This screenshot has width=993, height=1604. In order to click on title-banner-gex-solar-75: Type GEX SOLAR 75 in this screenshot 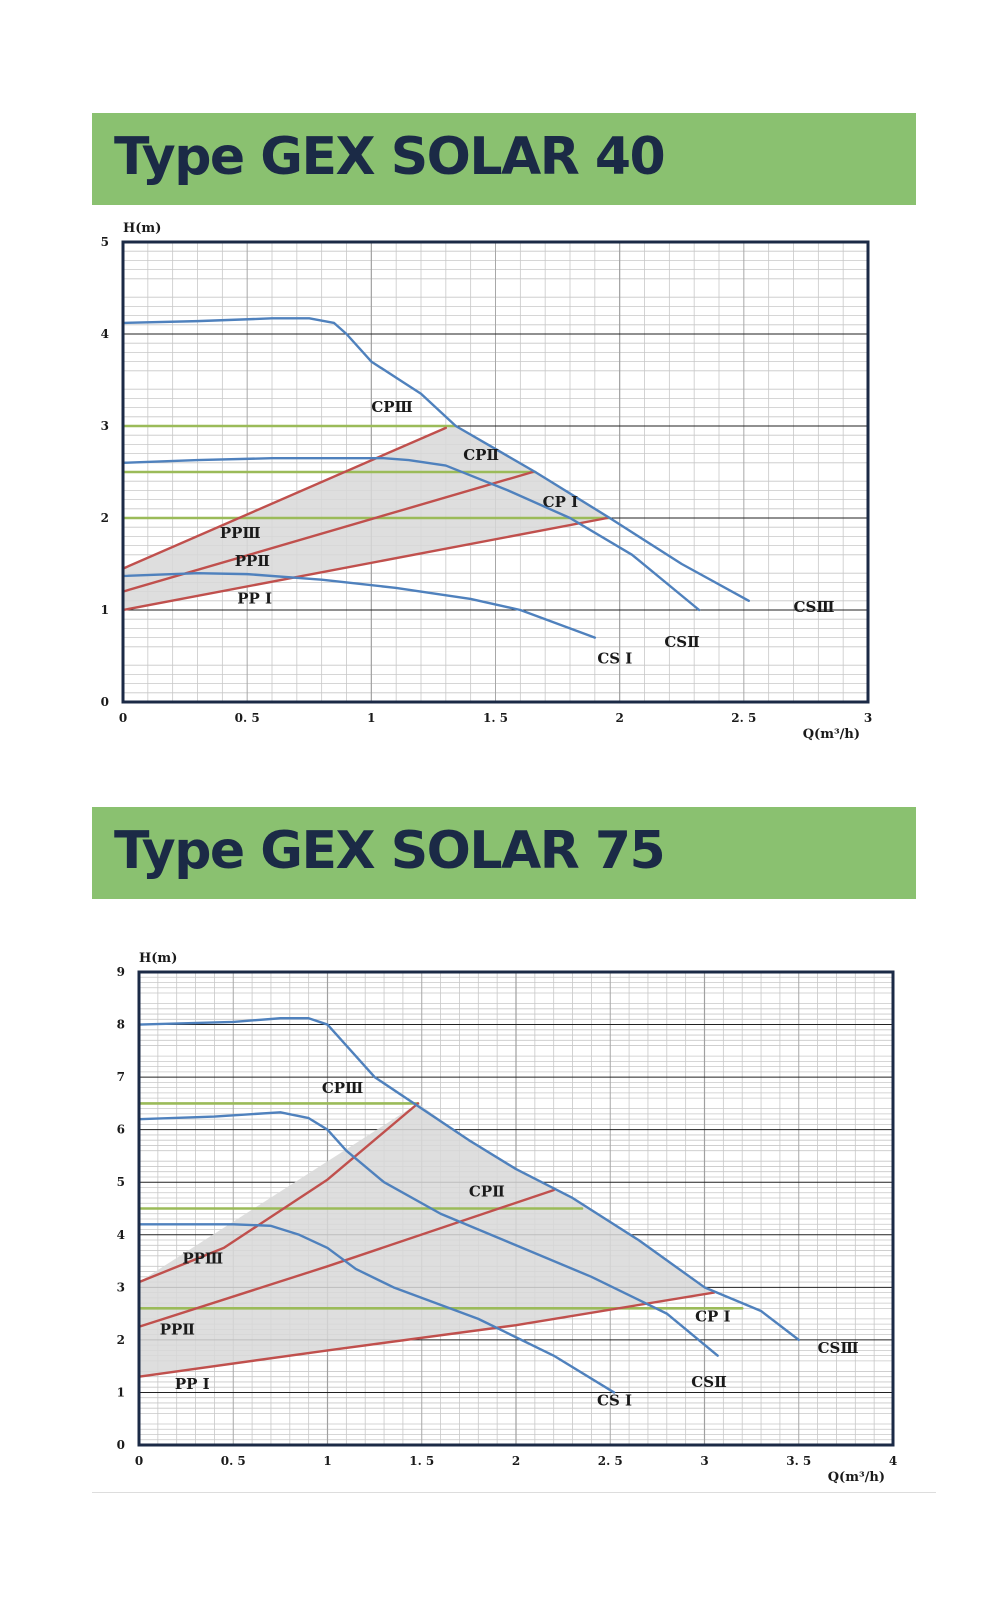, I will do `click(504, 853)`.